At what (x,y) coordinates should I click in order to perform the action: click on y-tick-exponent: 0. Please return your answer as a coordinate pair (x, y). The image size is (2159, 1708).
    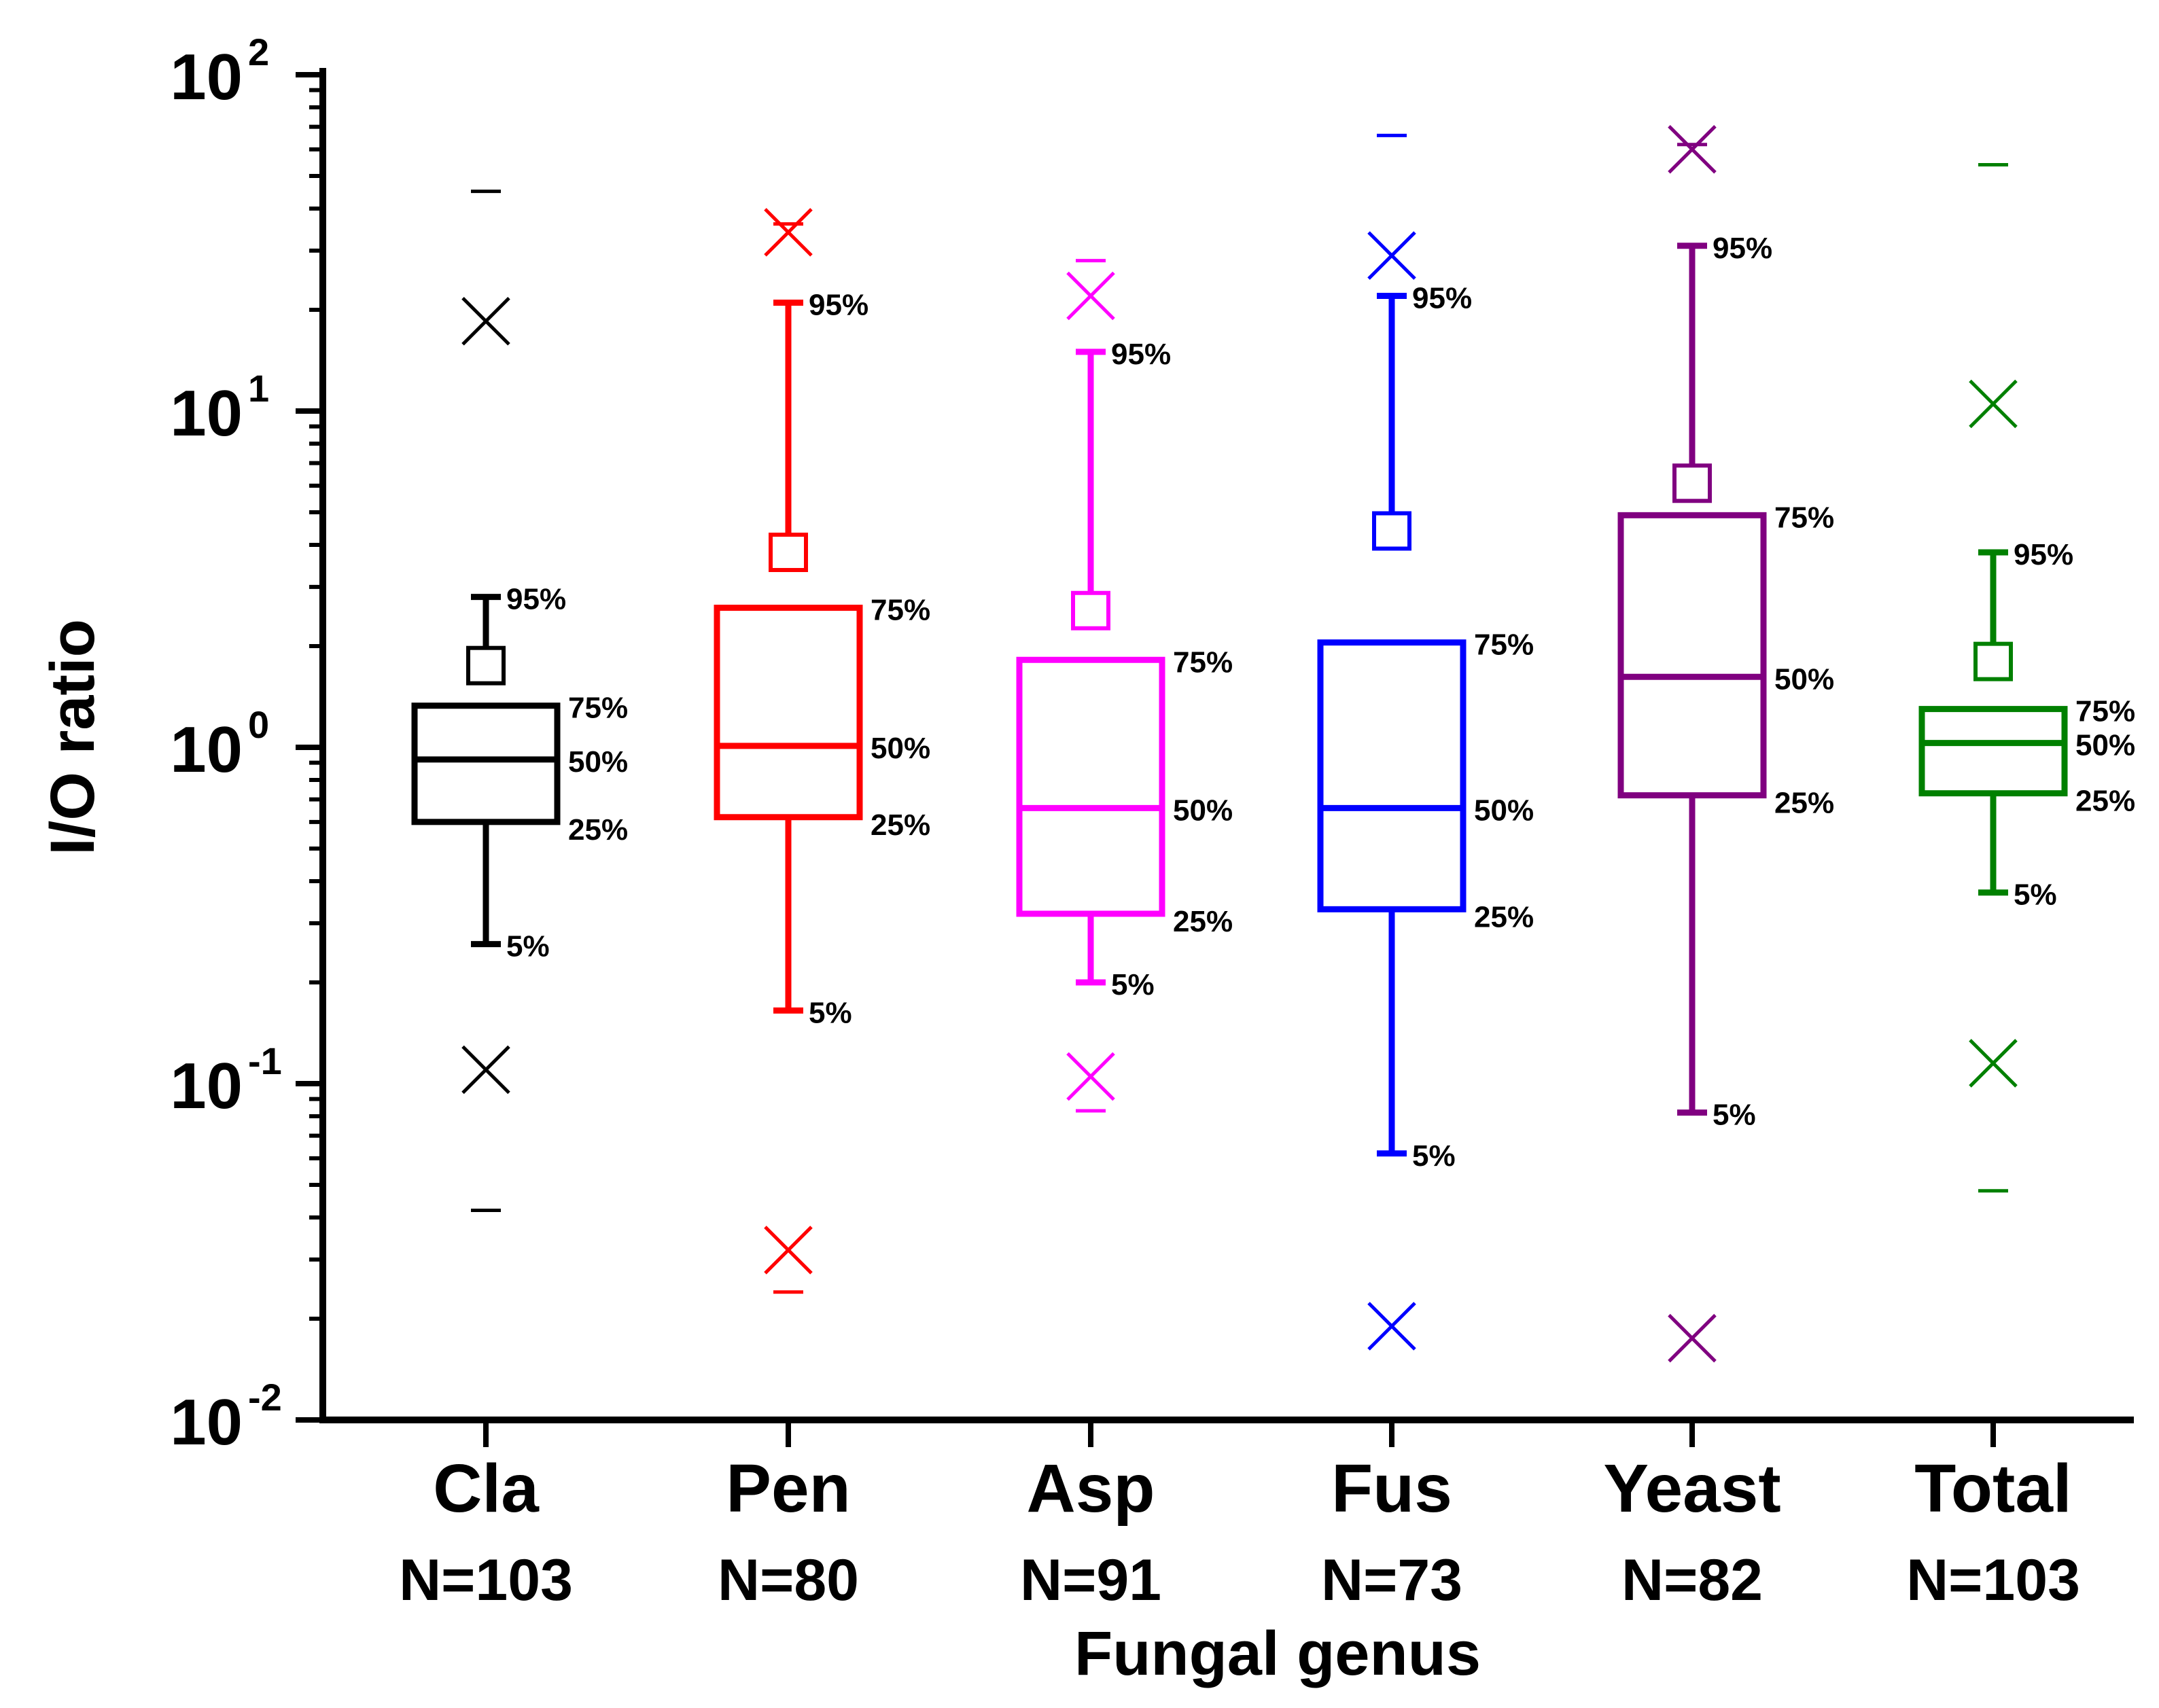
    Looking at the image, I should click on (259, 724).